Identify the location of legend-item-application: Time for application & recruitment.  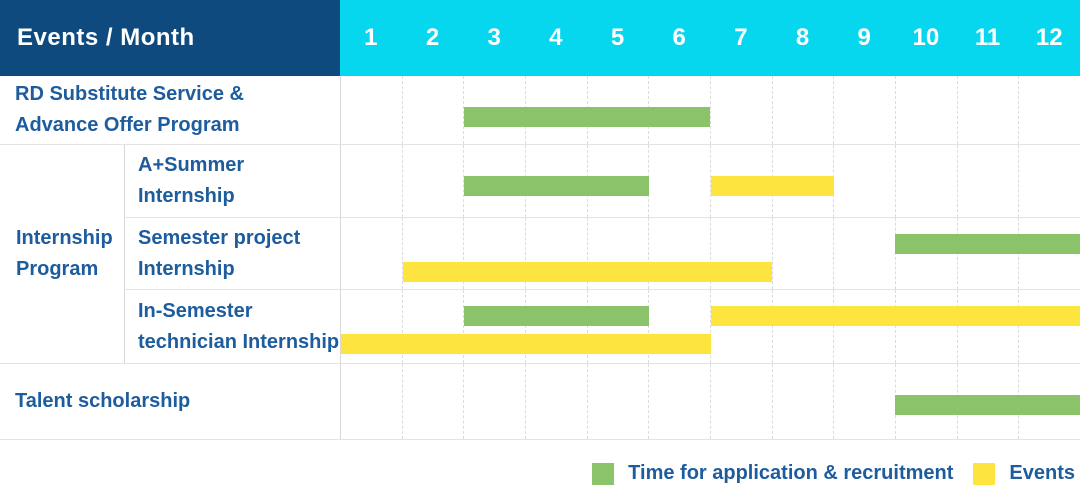
(772, 473).